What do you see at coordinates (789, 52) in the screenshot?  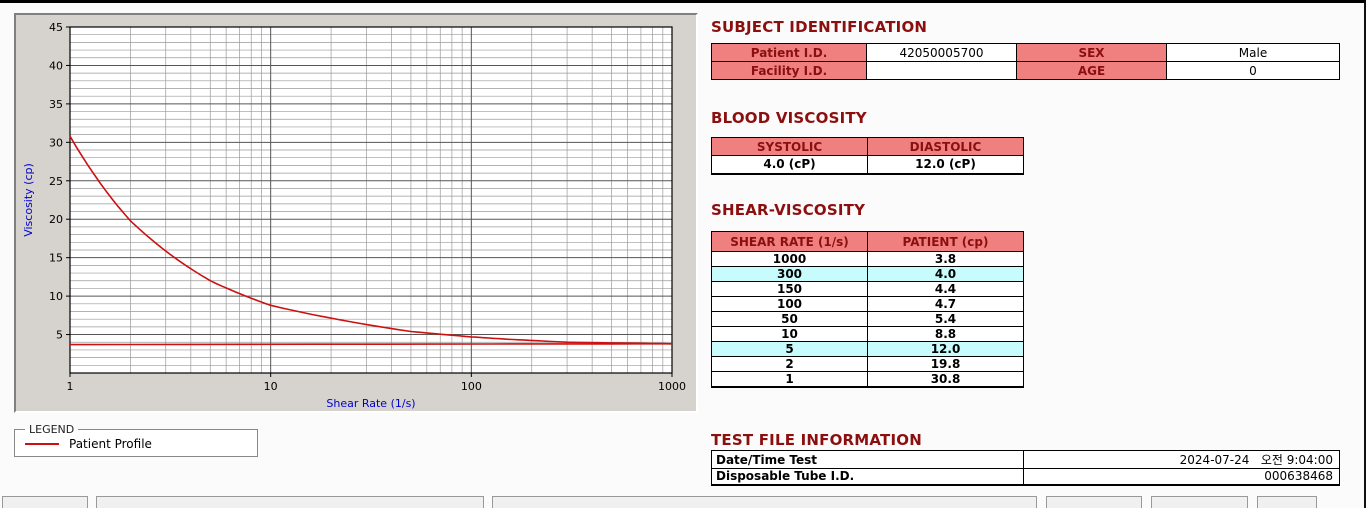 I see `patient-id-label: Patient I.D.` at bounding box center [789, 52].